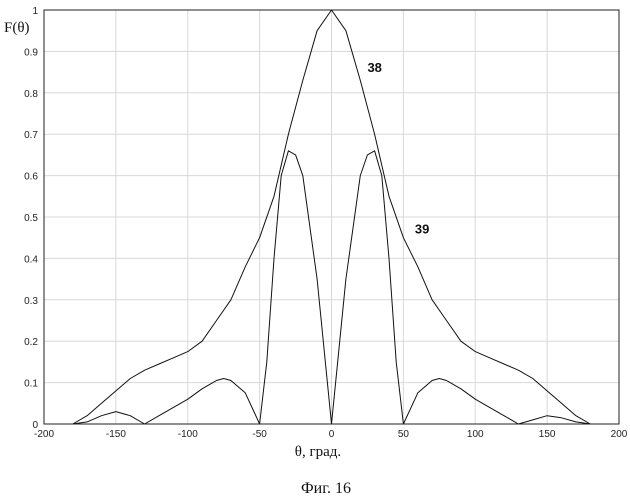  Describe the element at coordinates (259, 434) in the screenshot. I see `x-tick-label: -50` at that location.